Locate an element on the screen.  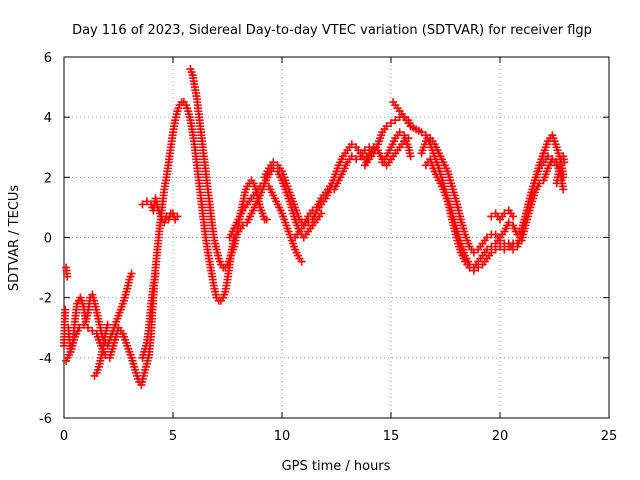
y-tick-label: 4 is located at coordinates (48, 118).